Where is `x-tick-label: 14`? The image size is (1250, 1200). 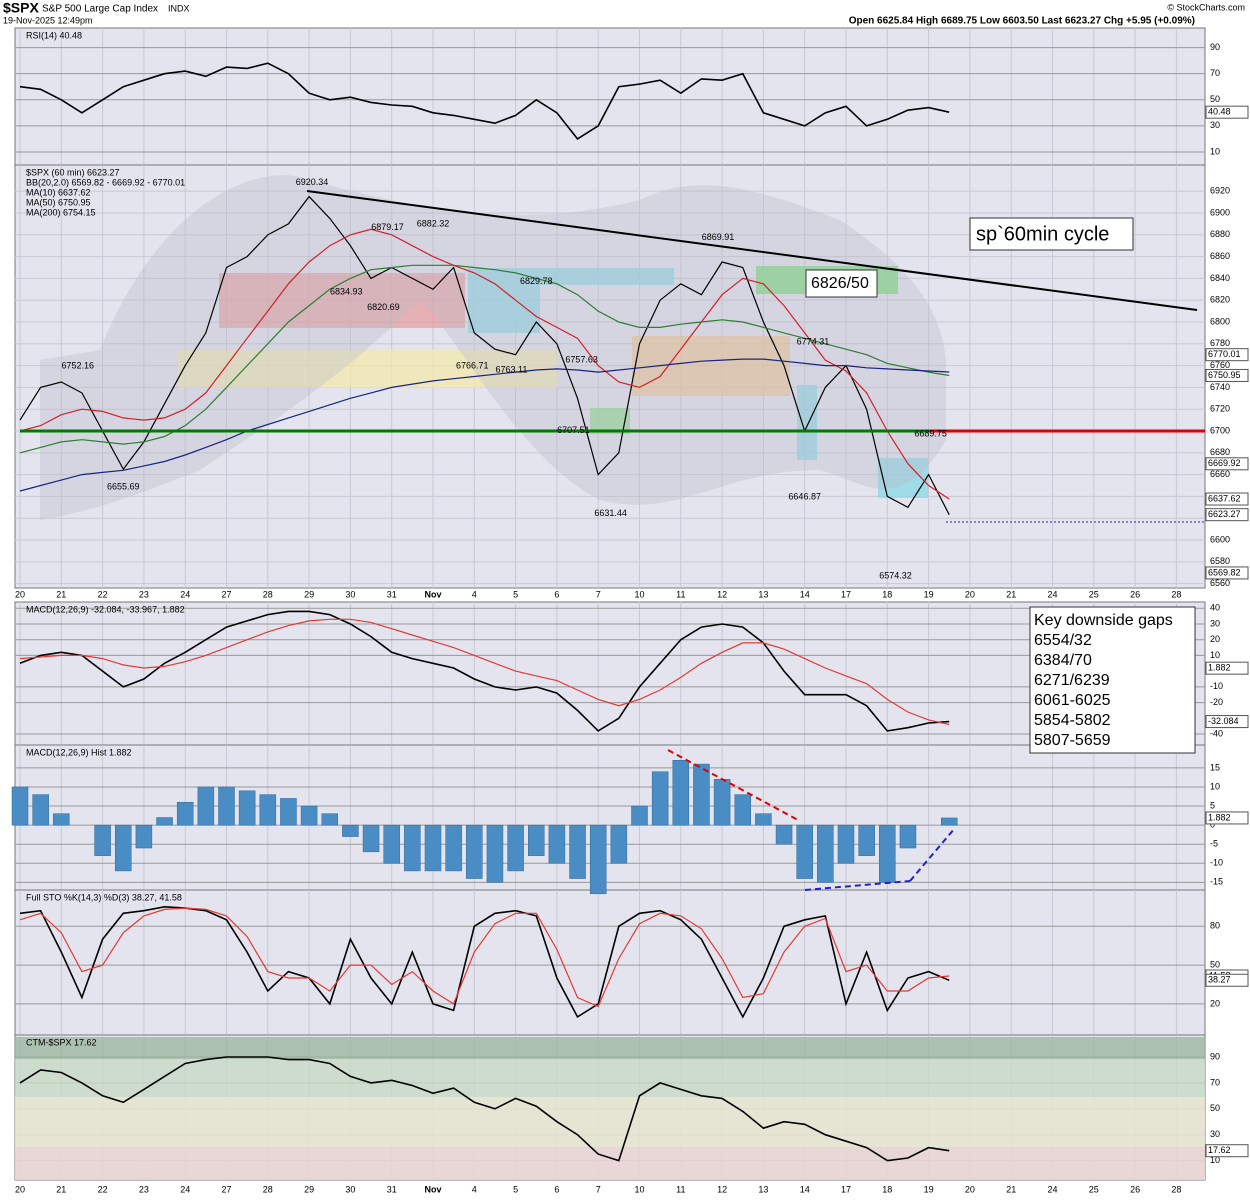
x-tick-label: 14 is located at coordinates (805, 1189).